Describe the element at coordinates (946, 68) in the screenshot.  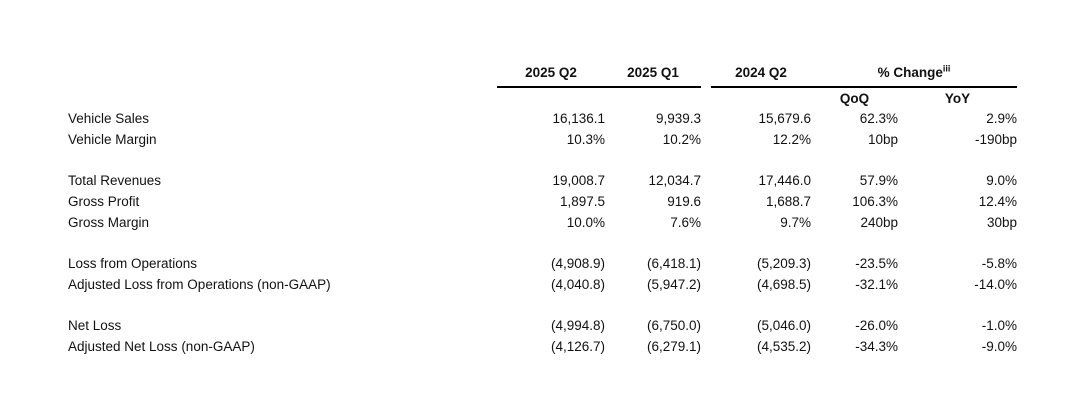
I see `pct-change-footnote-marker: iii` at that location.